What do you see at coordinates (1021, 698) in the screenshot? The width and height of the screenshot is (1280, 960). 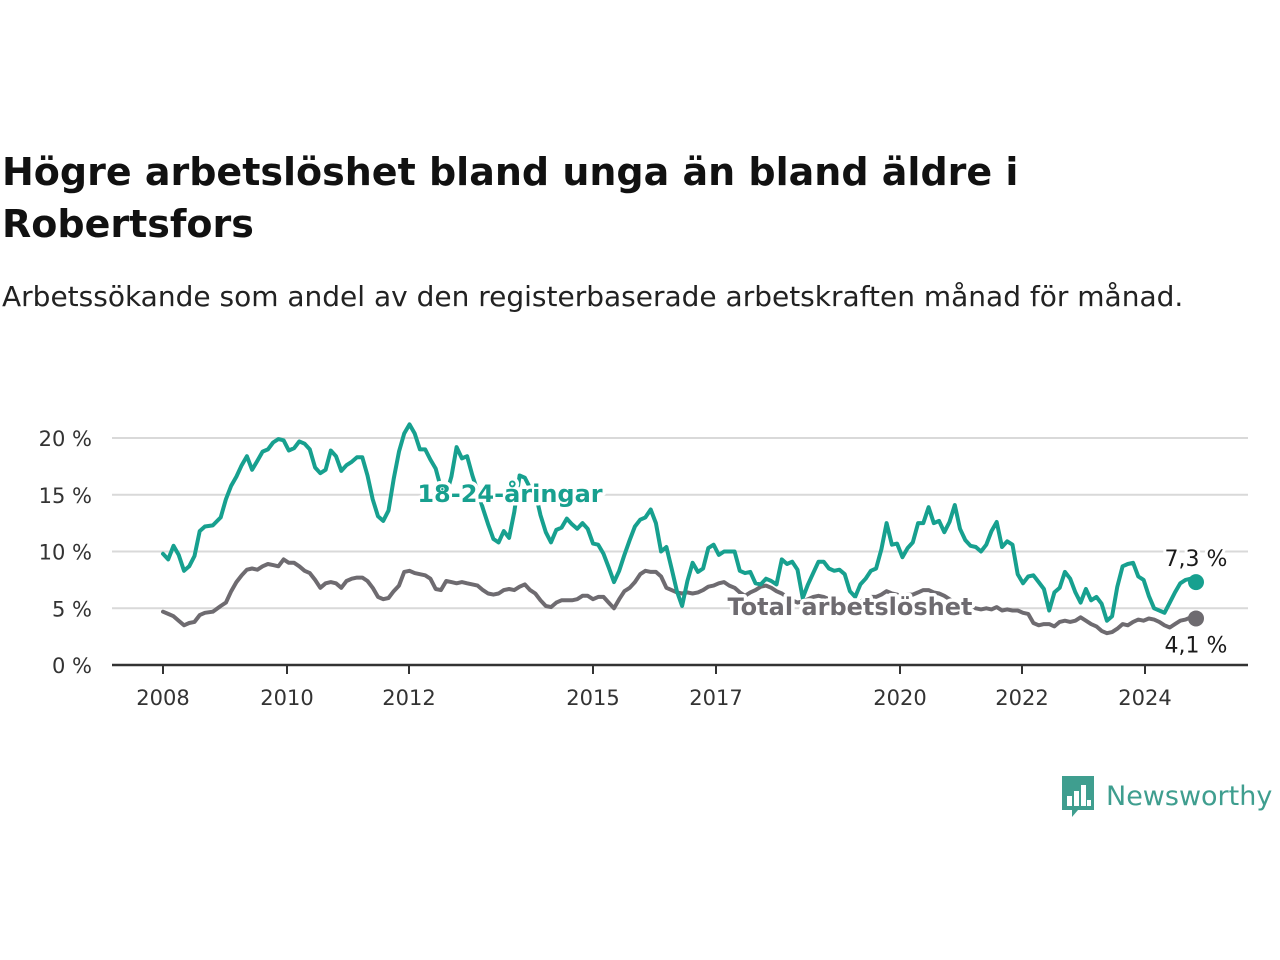 I see `x-tick-label-2022: 2022` at bounding box center [1021, 698].